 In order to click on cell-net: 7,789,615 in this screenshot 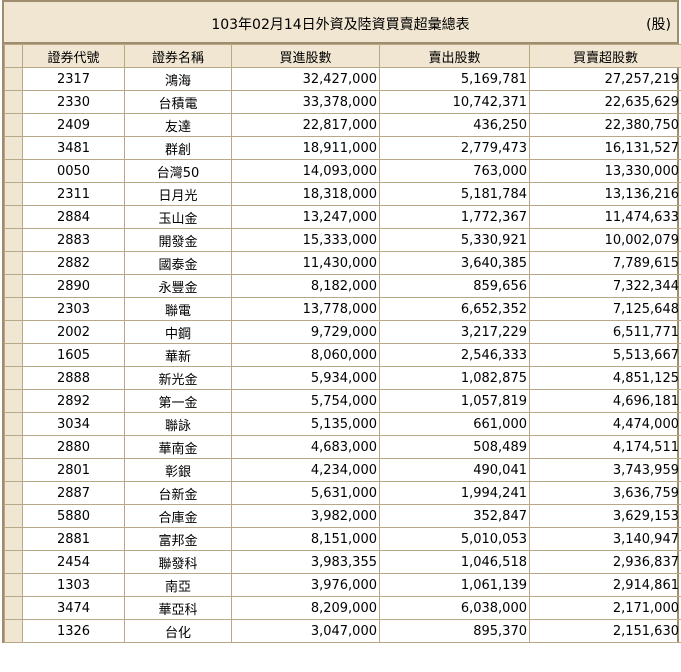, I will do `click(605, 263)`.